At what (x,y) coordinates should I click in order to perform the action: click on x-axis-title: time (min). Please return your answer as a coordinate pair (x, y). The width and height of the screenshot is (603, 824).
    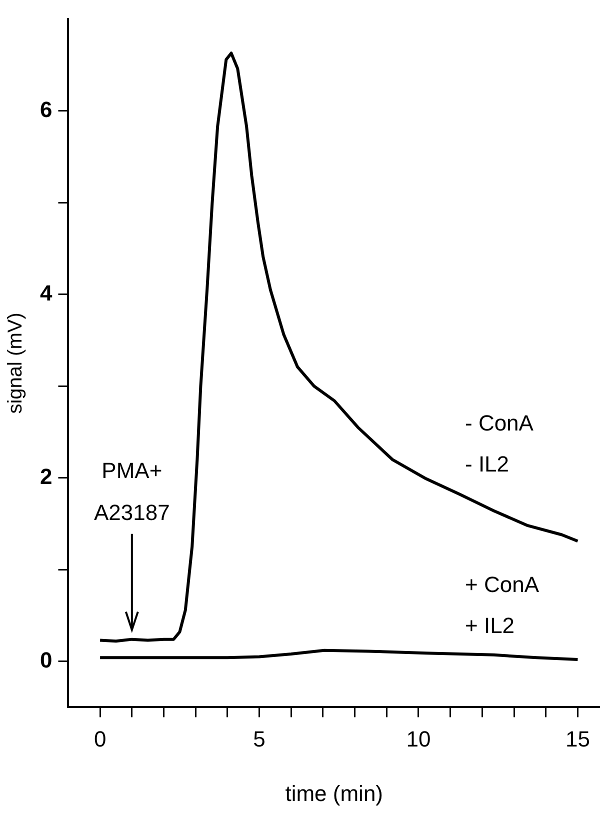
    Looking at the image, I should click on (334, 793).